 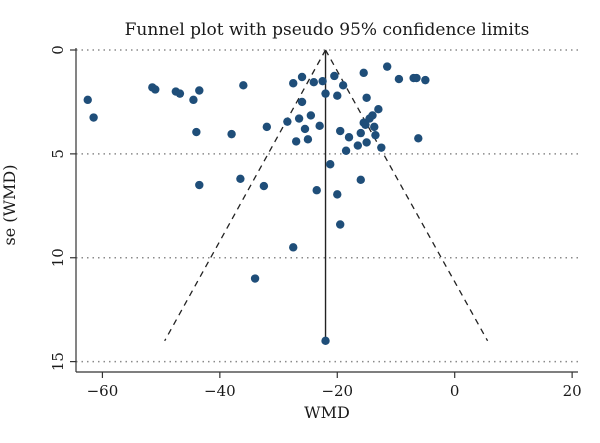 What do you see at coordinates (220, 391) in the screenshot?
I see `x-tick-label-1: −40` at bounding box center [220, 391].